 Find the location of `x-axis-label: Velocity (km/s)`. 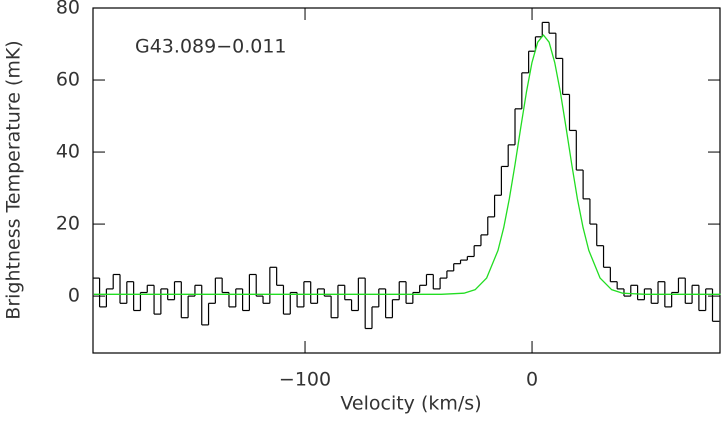

x-axis-label: Velocity (km/s) is located at coordinates (410, 404).